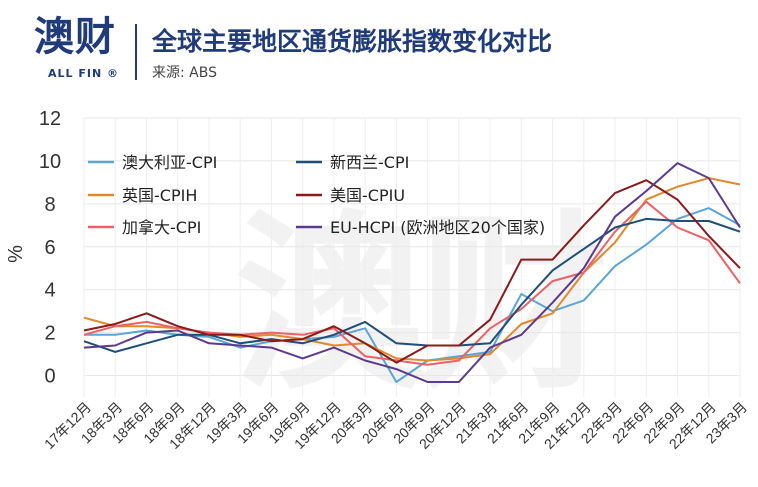  What do you see at coordinates (50, 162) in the screenshot?
I see `y-tick-label: 10` at bounding box center [50, 162].